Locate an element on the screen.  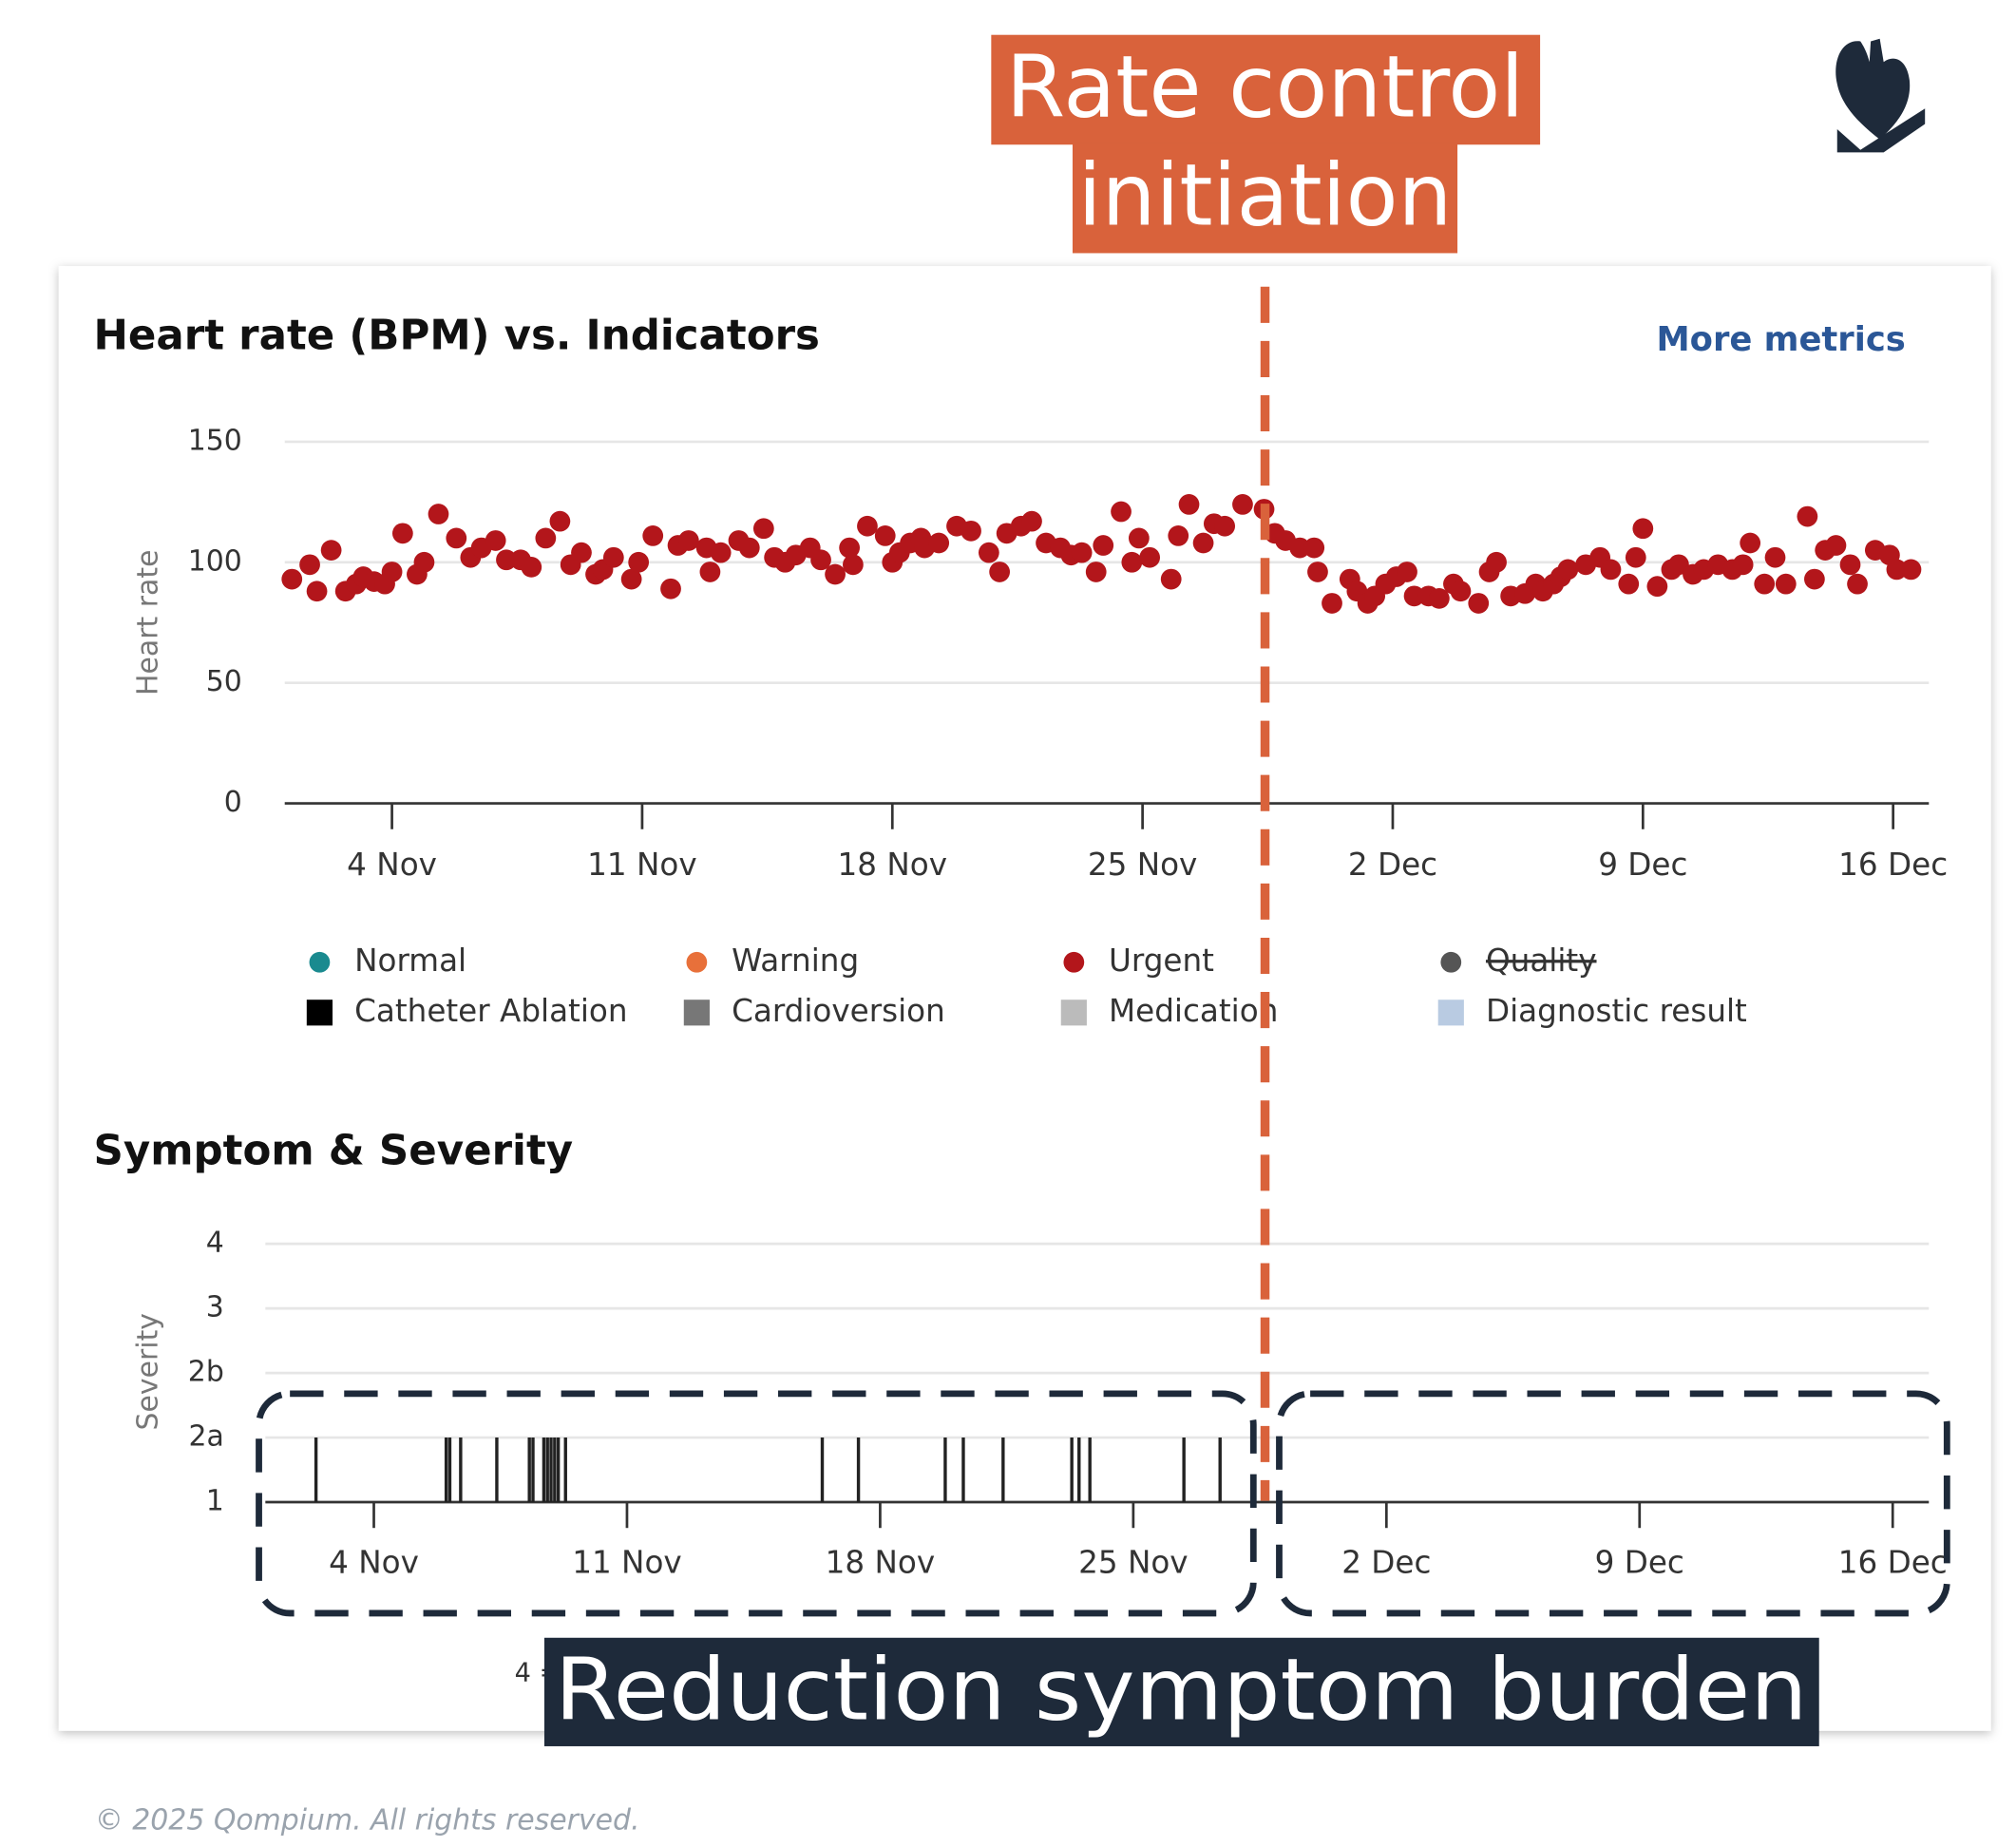
legend-label: Quality is located at coordinates (1542, 961).